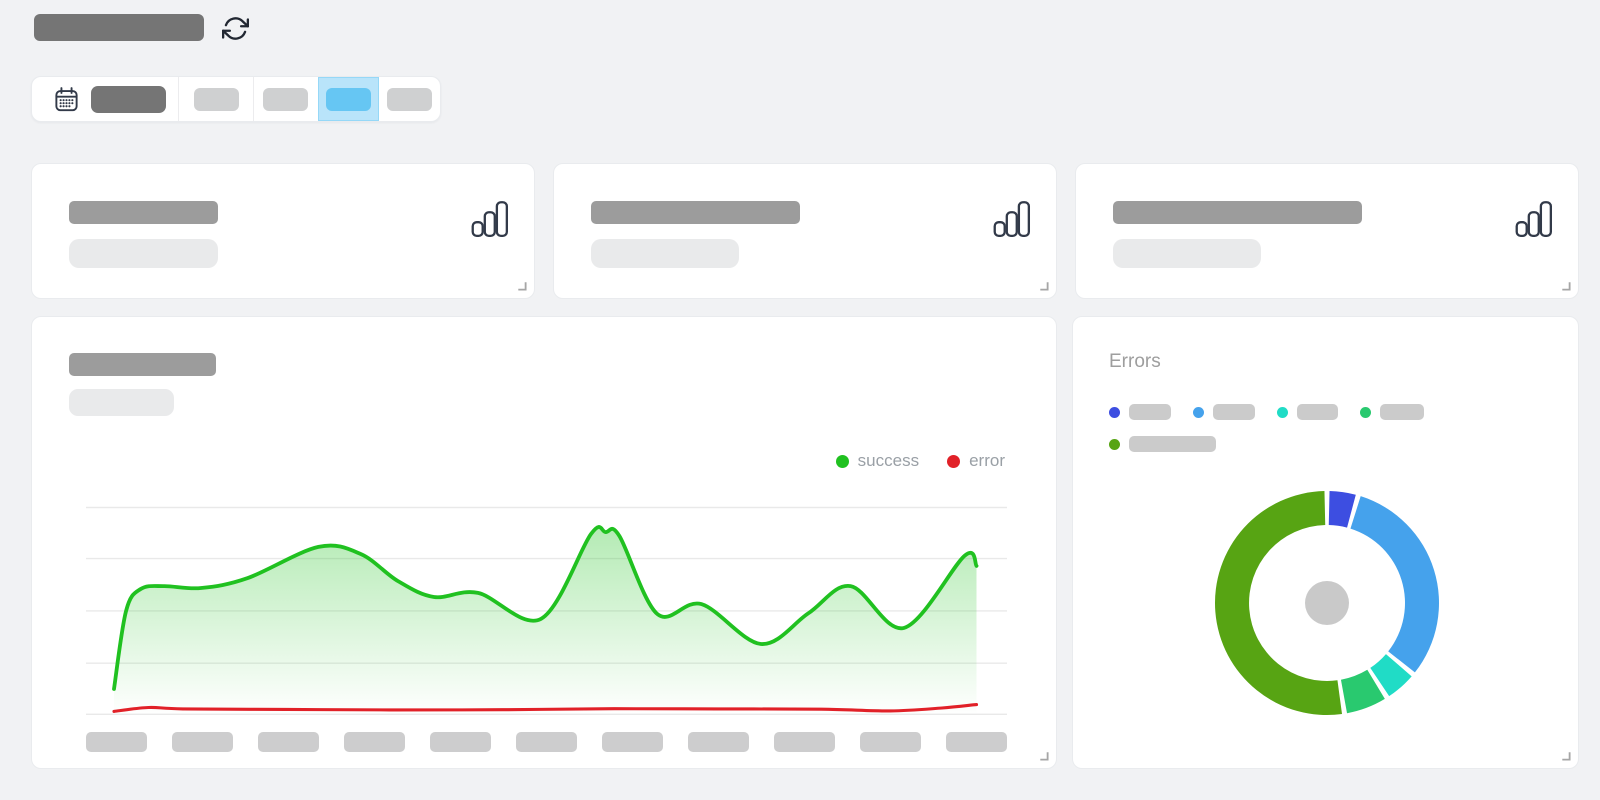 The image size is (1600, 800). Describe the element at coordinates (121, 402) in the screenshot. I see `chart-subtitle-skeleton` at that location.